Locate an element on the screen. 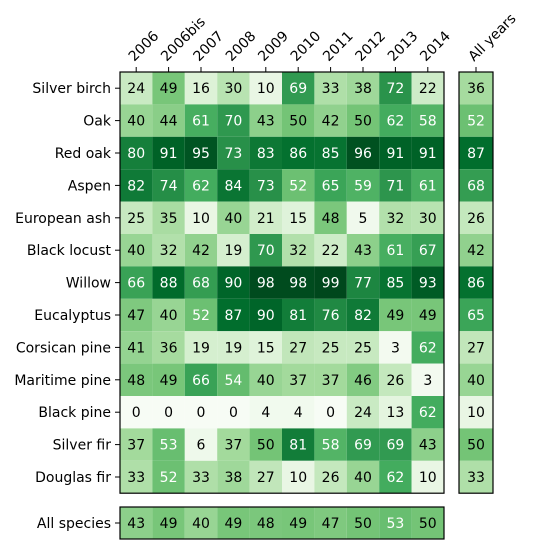 The width and height of the screenshot is (536, 550). cell-9-0-label: 48 is located at coordinates (136, 381).